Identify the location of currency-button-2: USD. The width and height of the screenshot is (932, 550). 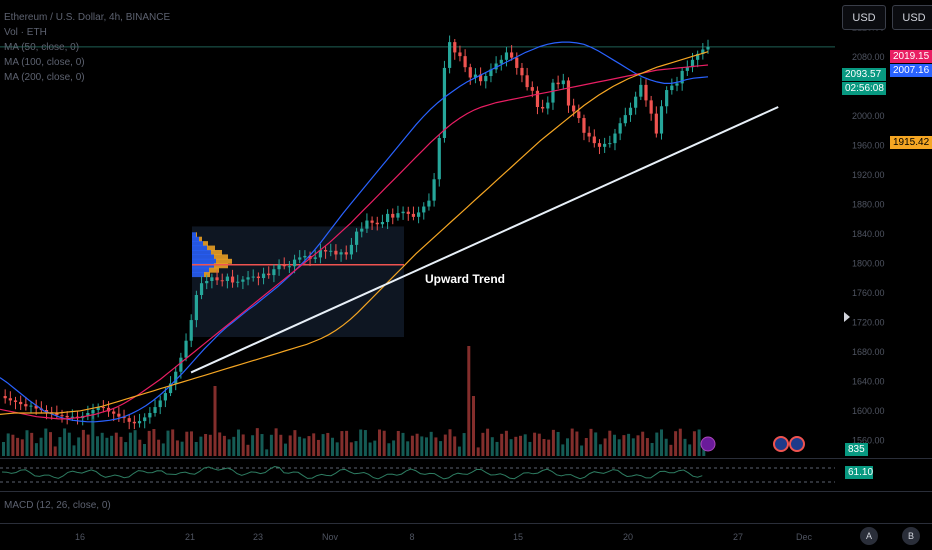
(912, 17).